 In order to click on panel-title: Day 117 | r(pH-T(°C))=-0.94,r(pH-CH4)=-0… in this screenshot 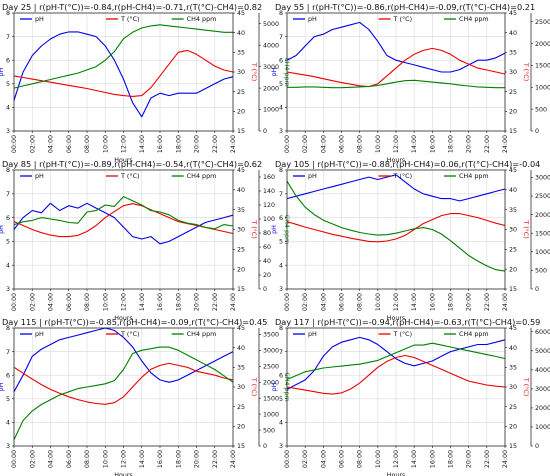, I will do `click(407, 322)`.